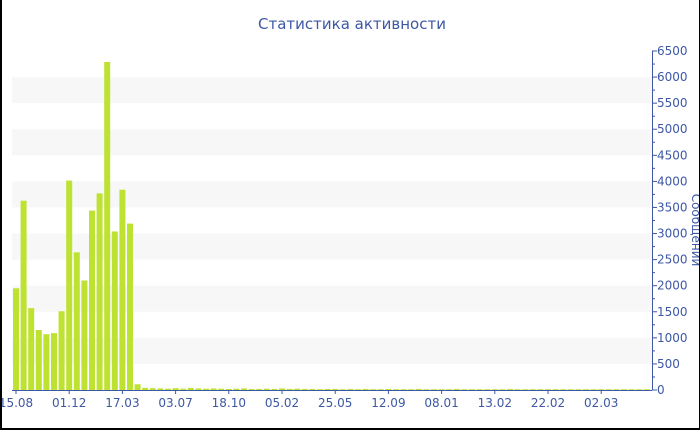 The height and width of the screenshot is (430, 700). I want to click on x-tick-label: 12.09, so click(388, 403).